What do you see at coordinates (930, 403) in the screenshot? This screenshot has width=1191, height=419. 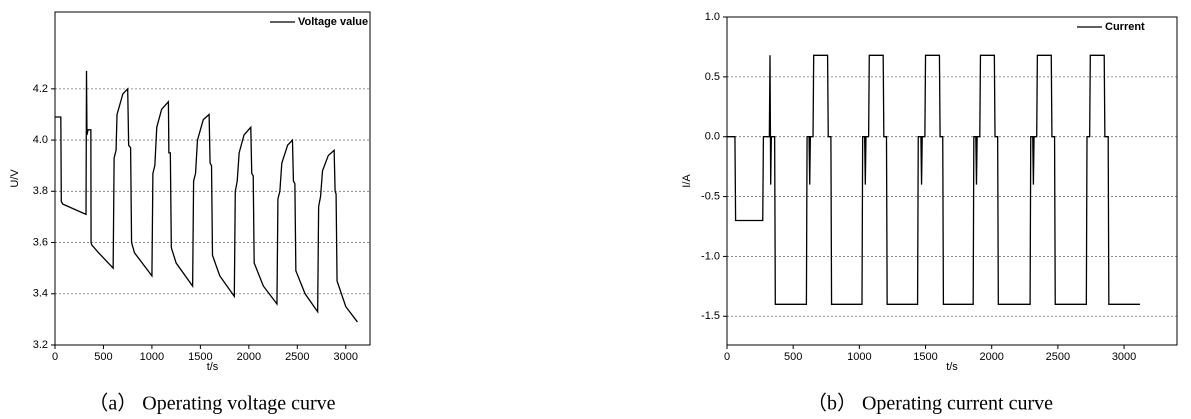 I see `chart-caption: （b） Operating current curve` at bounding box center [930, 403].